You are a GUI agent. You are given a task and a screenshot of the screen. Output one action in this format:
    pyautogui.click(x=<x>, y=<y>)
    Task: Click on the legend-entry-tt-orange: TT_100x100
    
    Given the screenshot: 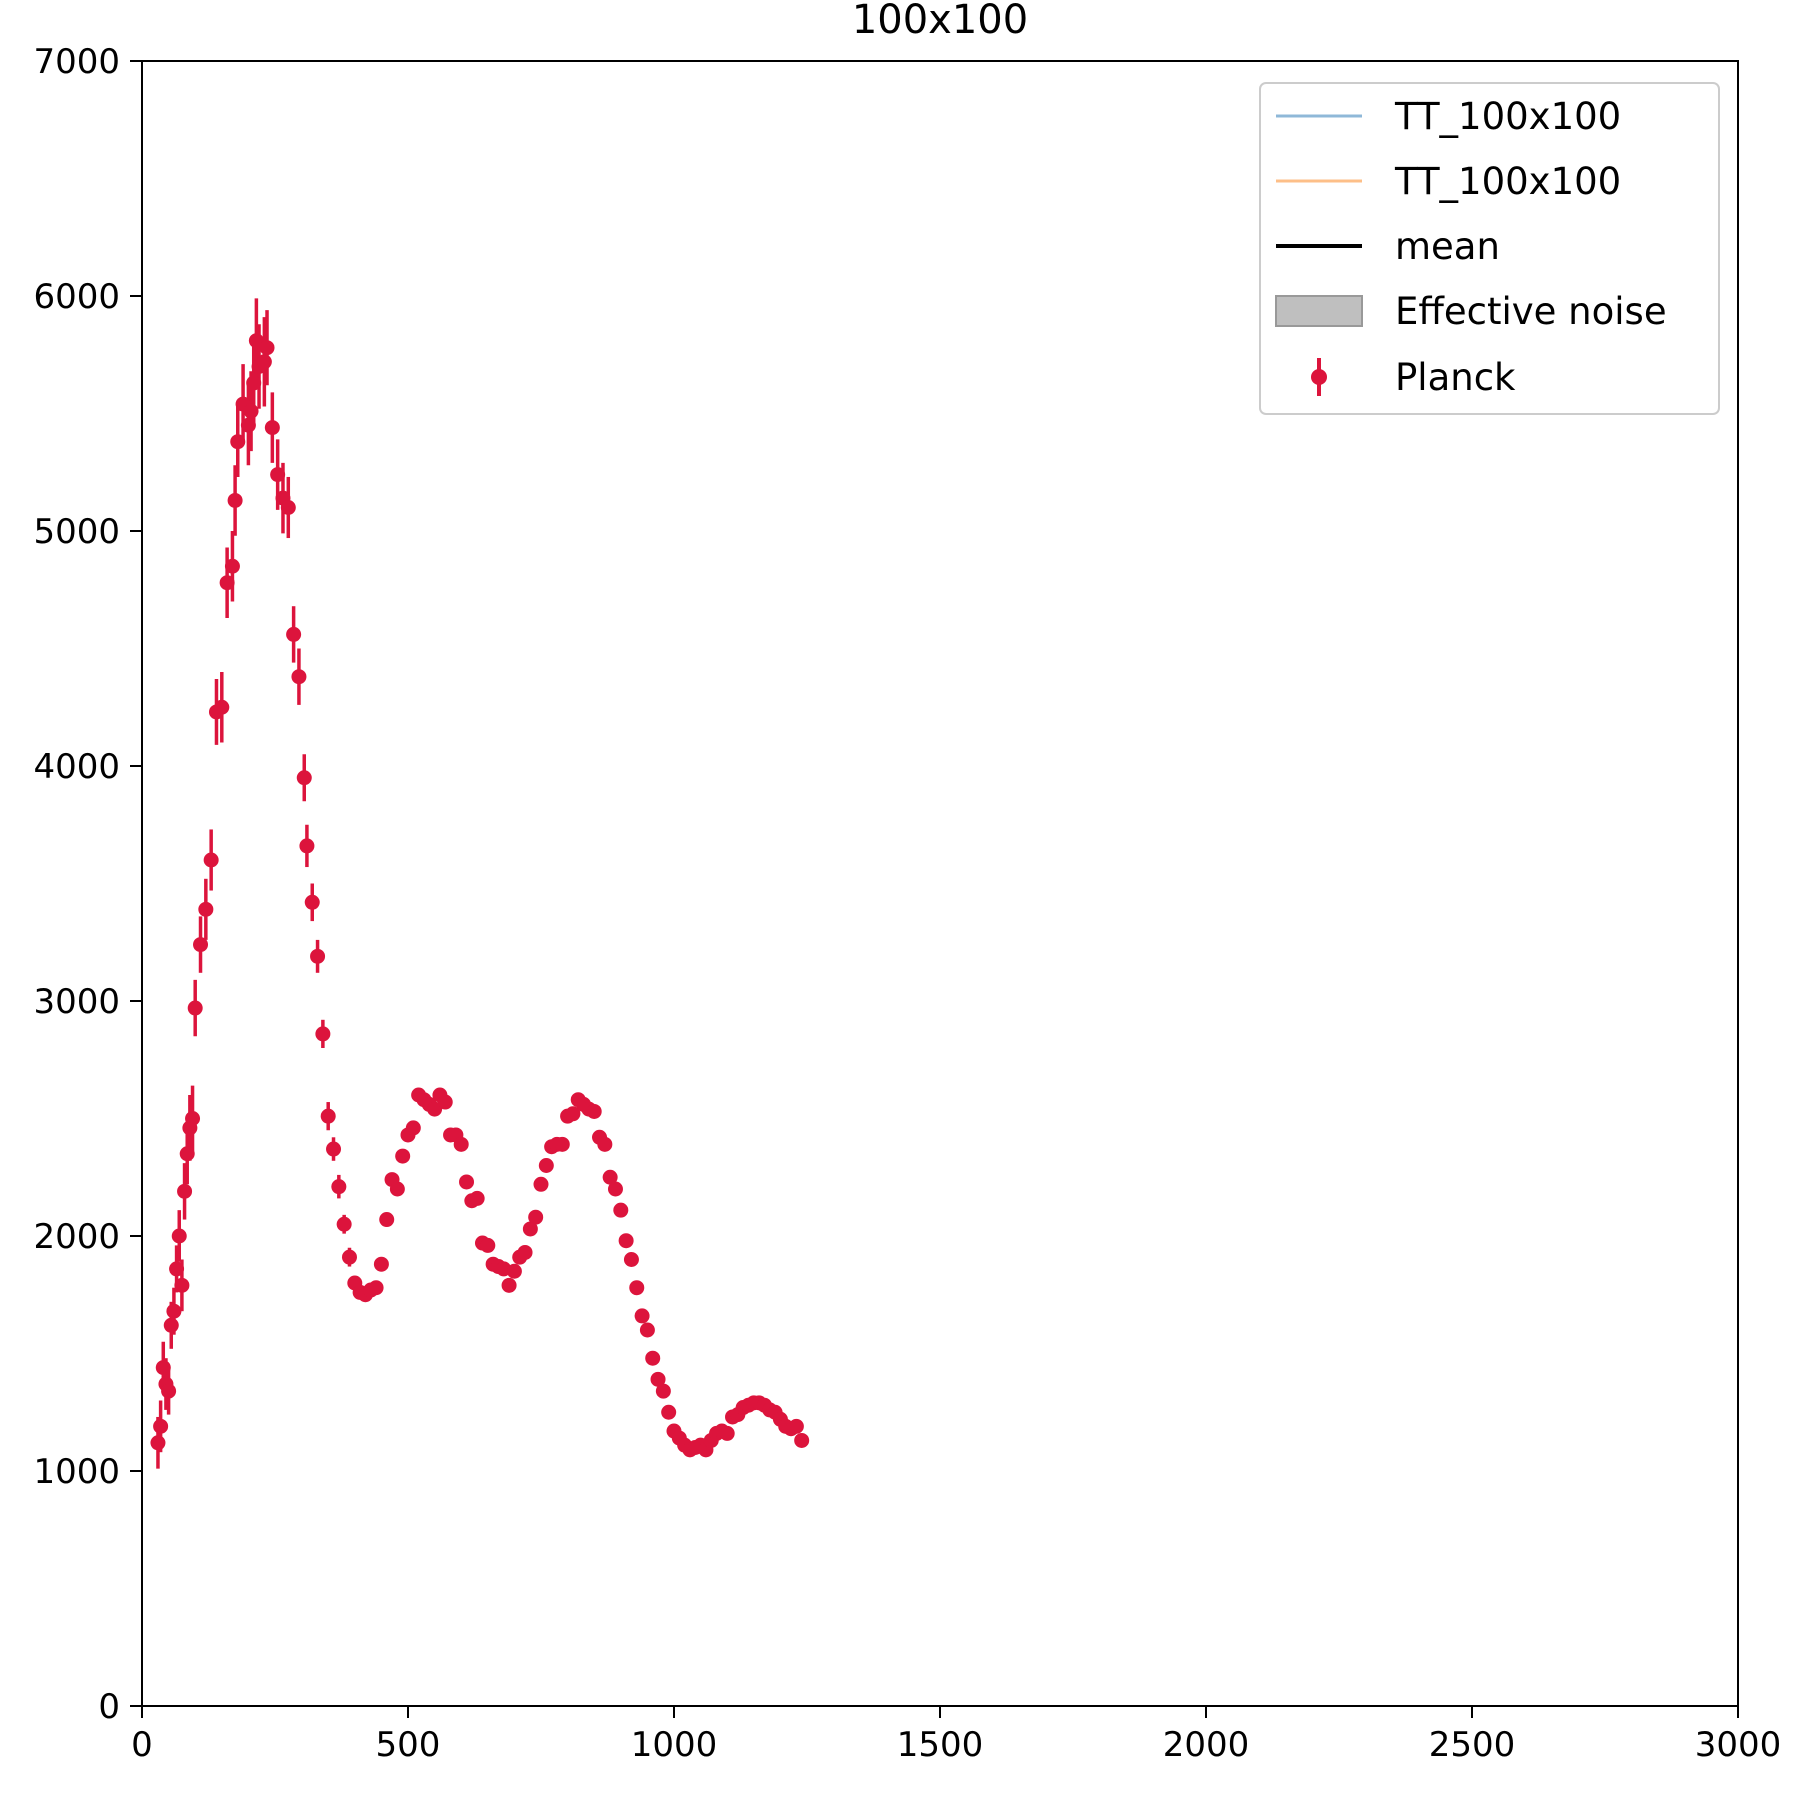 What is the action you would take?
    pyautogui.click(x=1448, y=181)
    